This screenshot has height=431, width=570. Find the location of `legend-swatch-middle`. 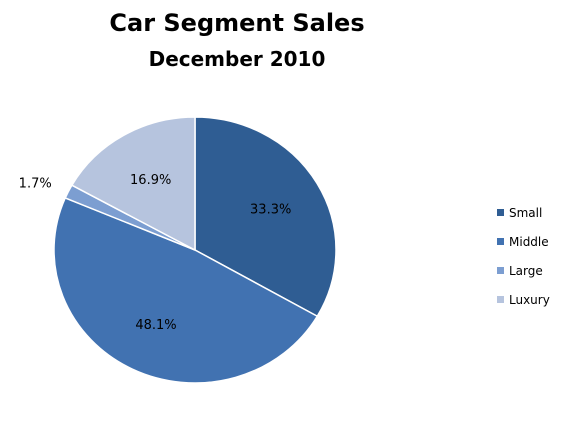

legend-swatch-middle is located at coordinates (500, 241).